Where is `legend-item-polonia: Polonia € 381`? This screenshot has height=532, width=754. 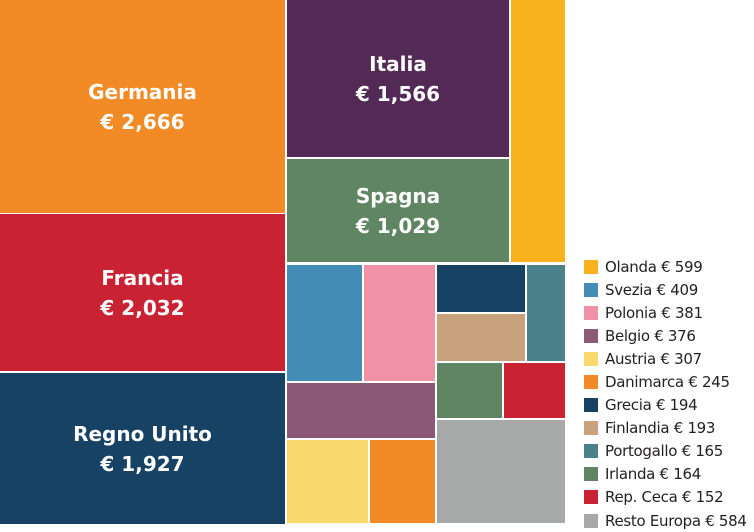 legend-item-polonia: Polonia € 381 is located at coordinates (665, 312).